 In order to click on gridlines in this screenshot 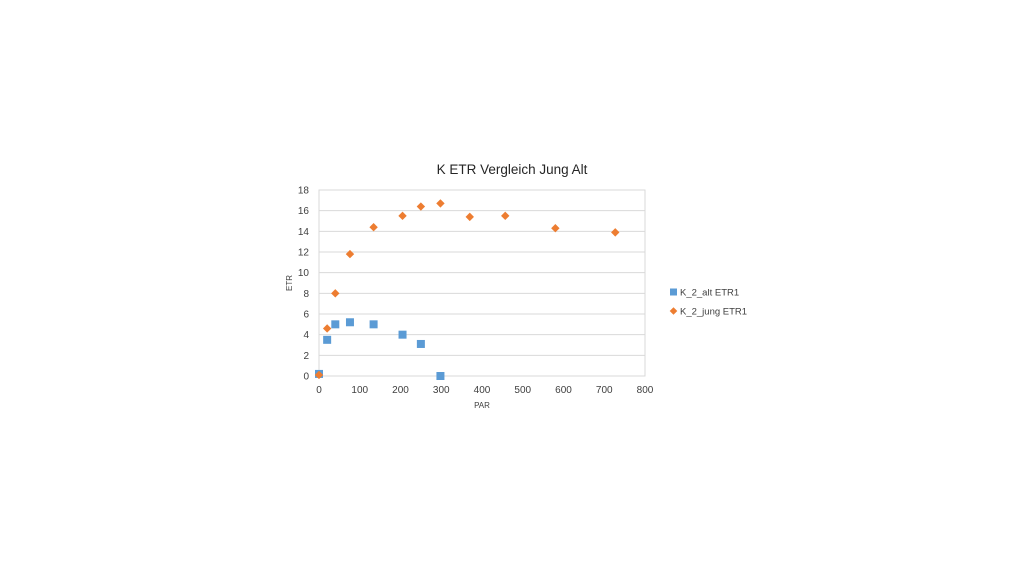, I will do `click(482, 283)`.